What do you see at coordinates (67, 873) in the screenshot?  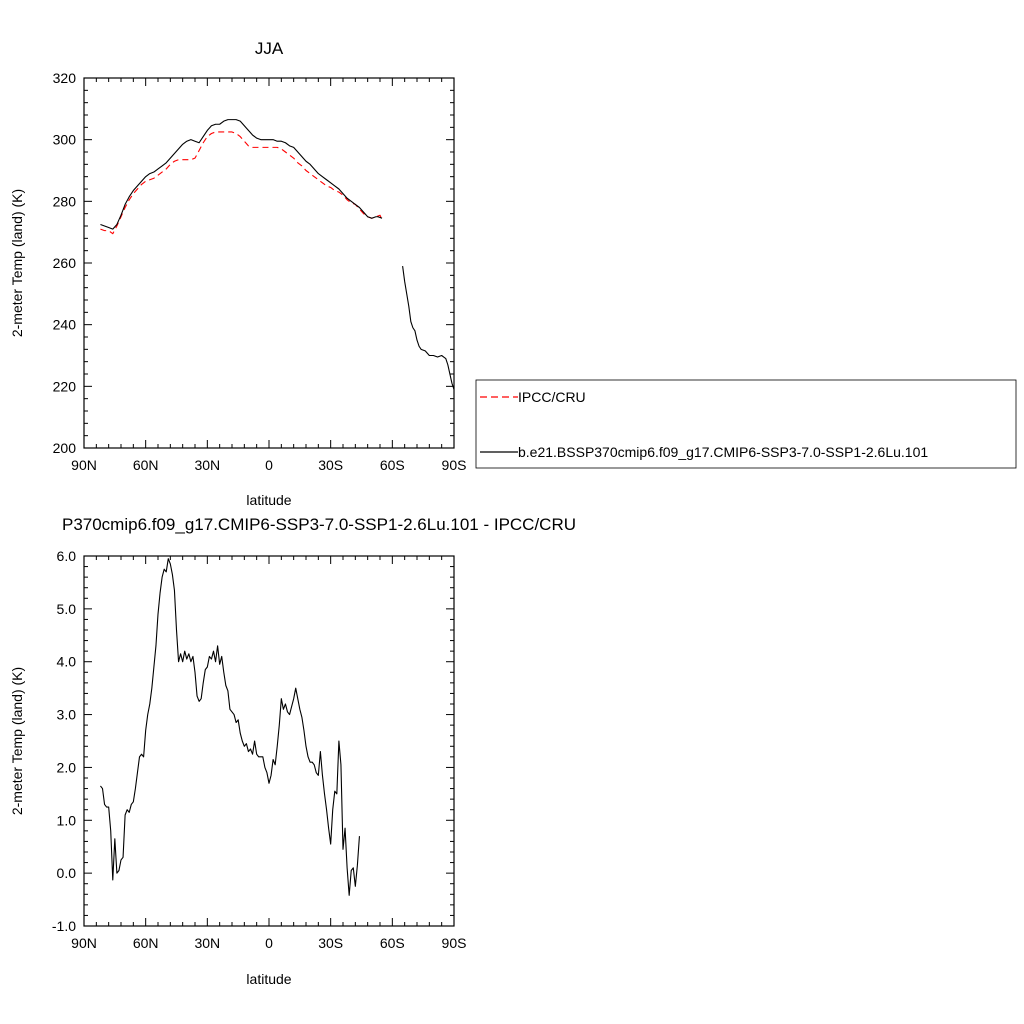 I see `bottom-y-tick-label: 0.0` at bounding box center [67, 873].